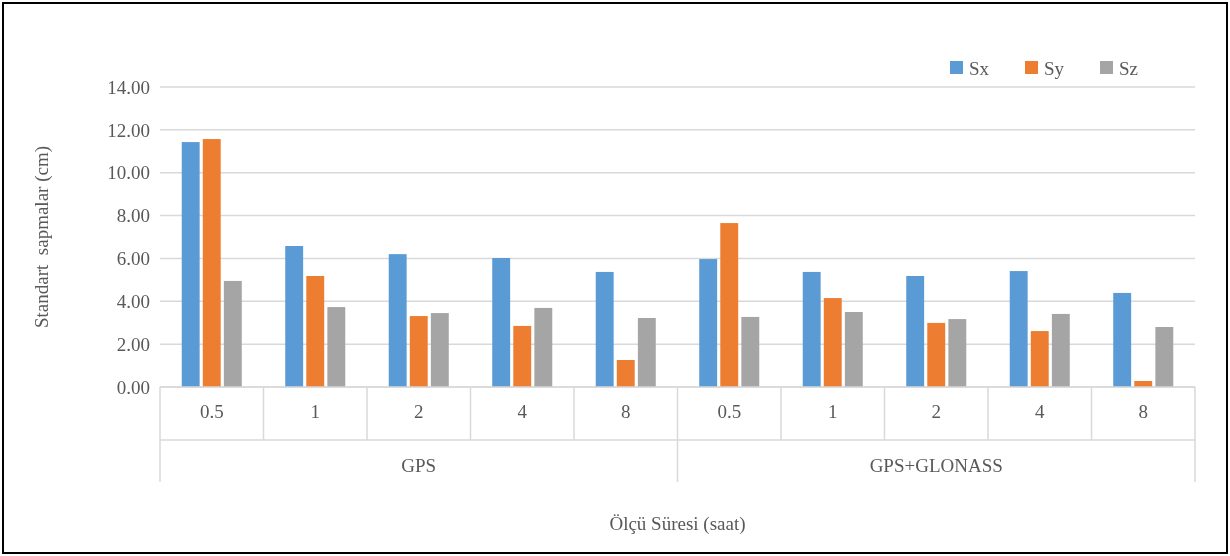  Describe the element at coordinates (936, 465) in the screenshot. I see `text: GPS+GLONASS` at that location.